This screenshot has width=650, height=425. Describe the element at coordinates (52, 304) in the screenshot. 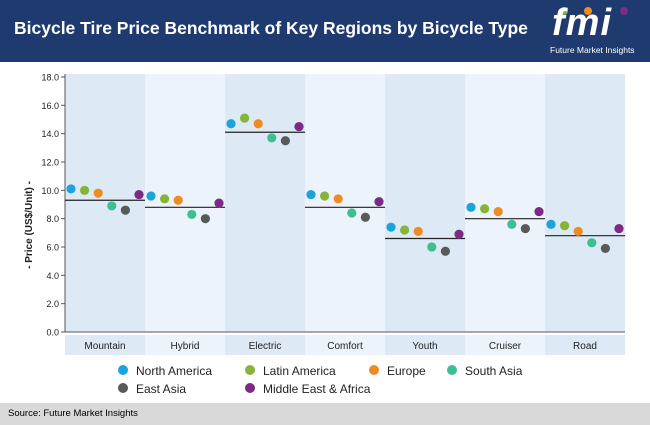

I see `y-tick-label: 2.0` at that location.